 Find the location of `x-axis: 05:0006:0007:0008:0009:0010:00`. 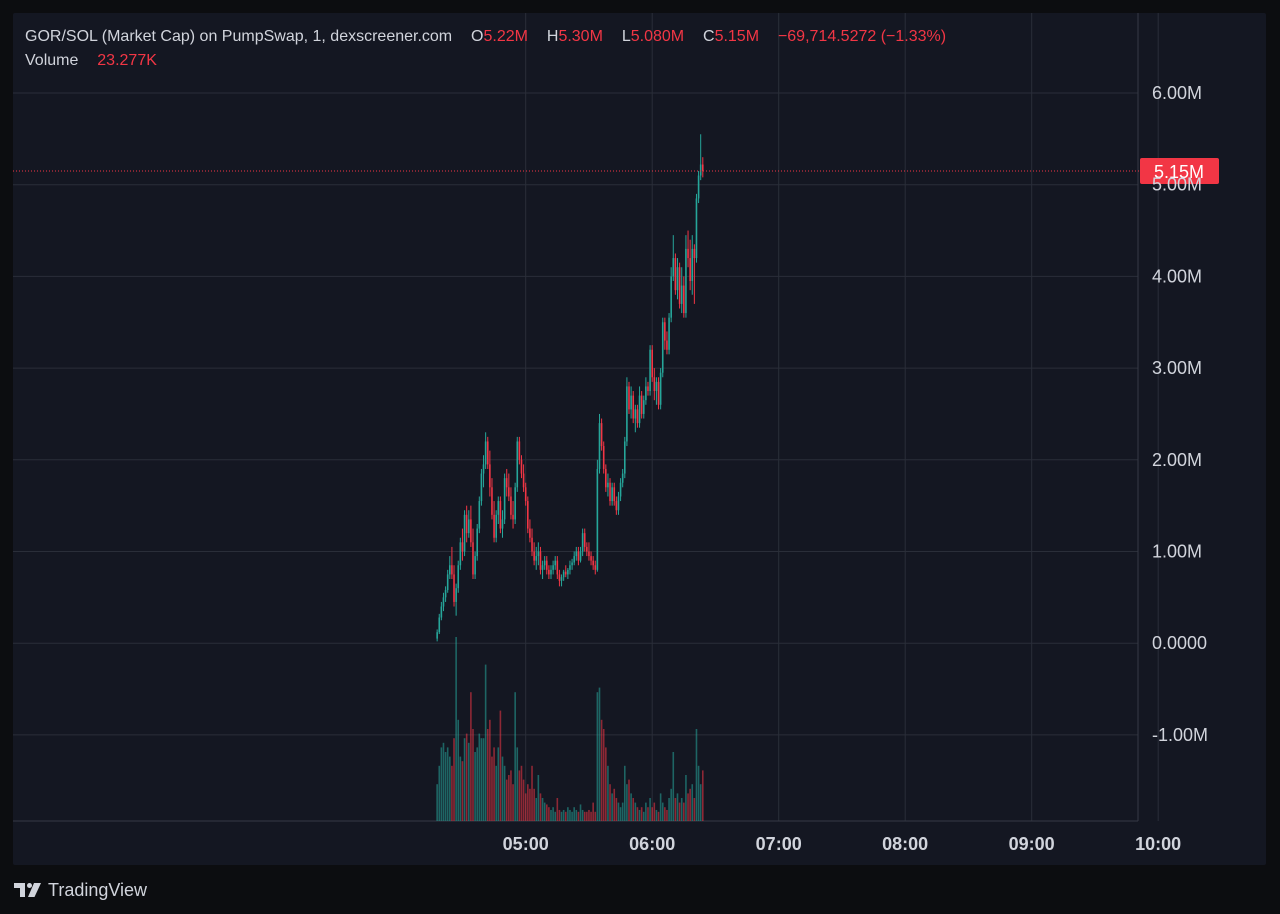

x-axis: 05:0006:0007:0008:0009:0010:00 is located at coordinates (842, 844).